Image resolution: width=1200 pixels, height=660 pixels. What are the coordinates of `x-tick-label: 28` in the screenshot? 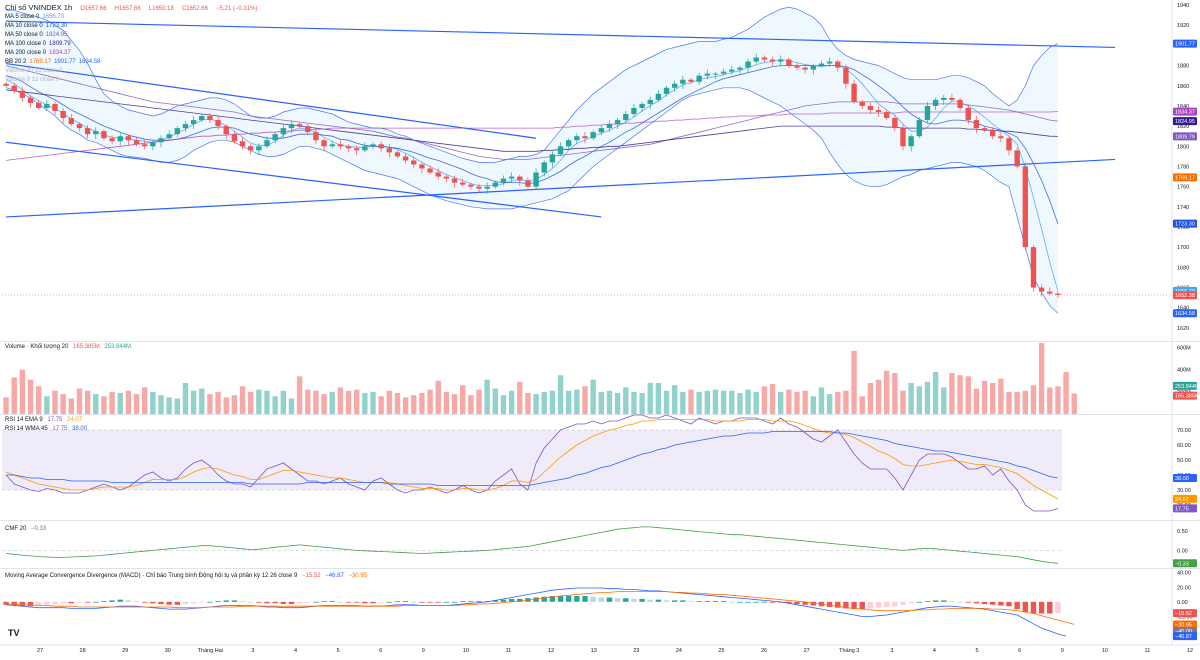 It's located at (83, 651).